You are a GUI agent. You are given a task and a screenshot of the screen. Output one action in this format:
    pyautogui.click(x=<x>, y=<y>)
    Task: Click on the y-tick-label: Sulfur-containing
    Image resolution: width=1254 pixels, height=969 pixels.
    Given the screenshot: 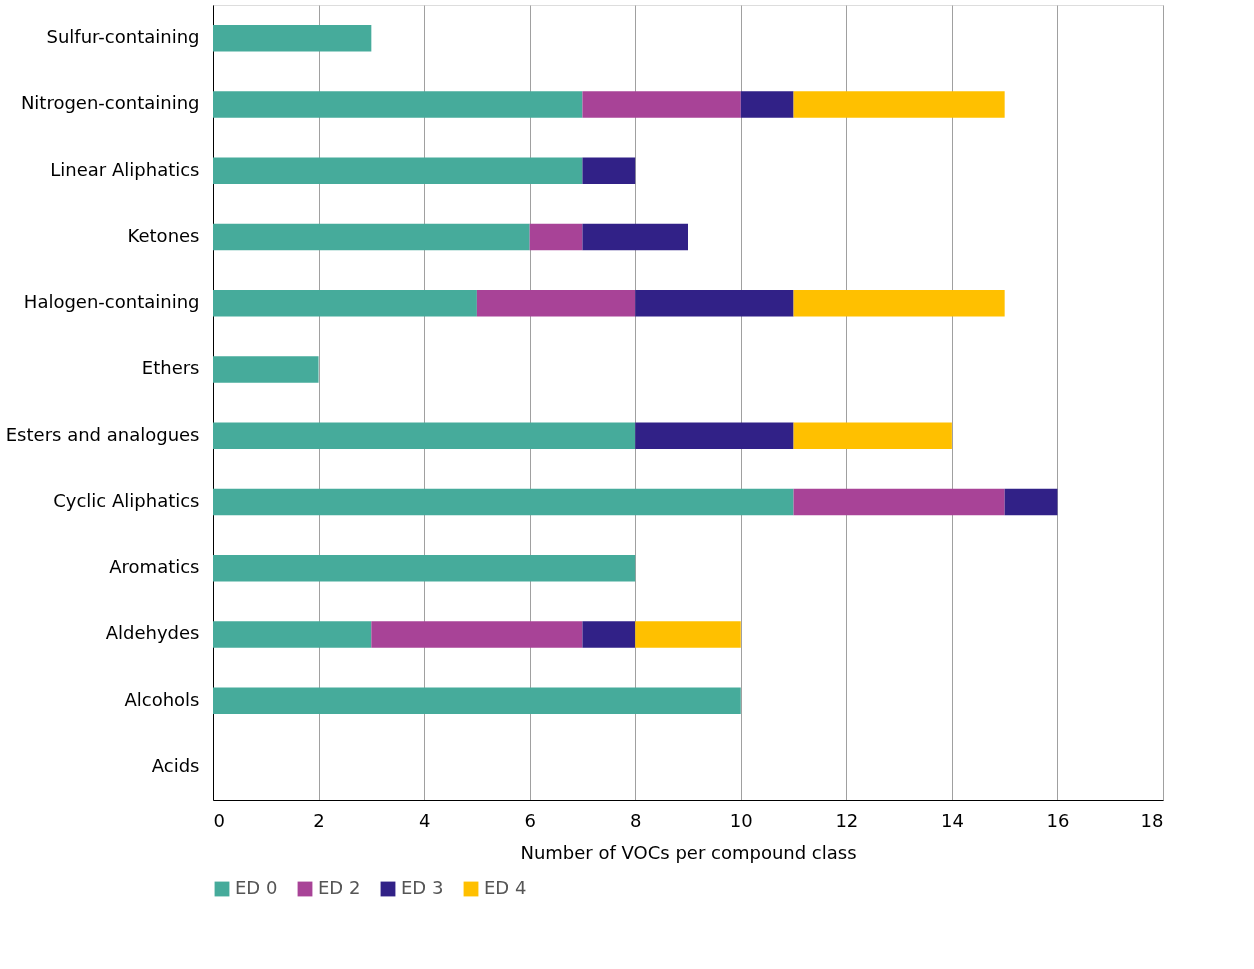 What is the action you would take?
    pyautogui.click(x=123, y=37)
    